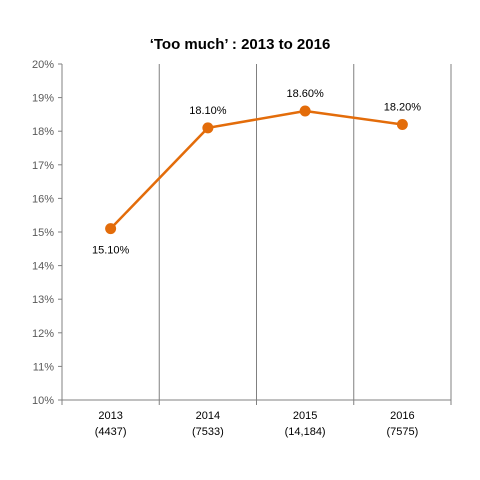 The width and height of the screenshot is (480, 480). What do you see at coordinates (43, 267) in the screenshot?
I see `y-tick-label: 14%` at bounding box center [43, 267].